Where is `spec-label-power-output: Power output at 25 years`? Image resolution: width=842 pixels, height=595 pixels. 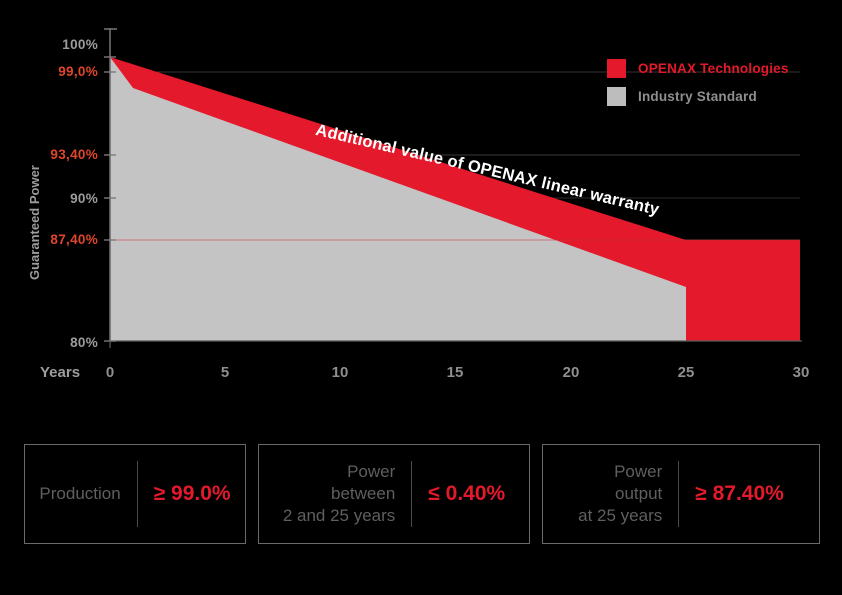
spec-label-power-output: Power output at 25 years is located at coordinates (620, 493).